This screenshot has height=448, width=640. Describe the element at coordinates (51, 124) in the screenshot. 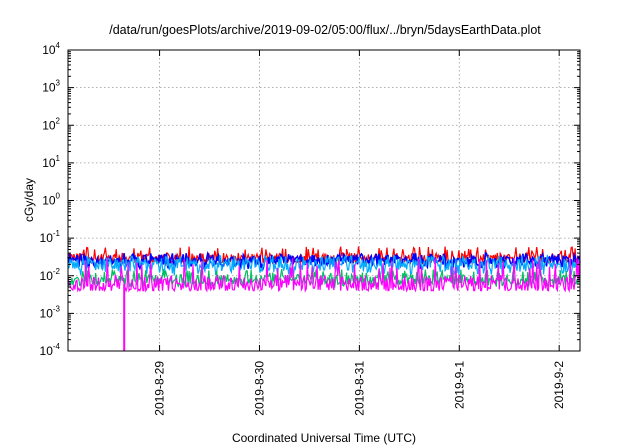

I see `y-tick-label: 10²` at that location.